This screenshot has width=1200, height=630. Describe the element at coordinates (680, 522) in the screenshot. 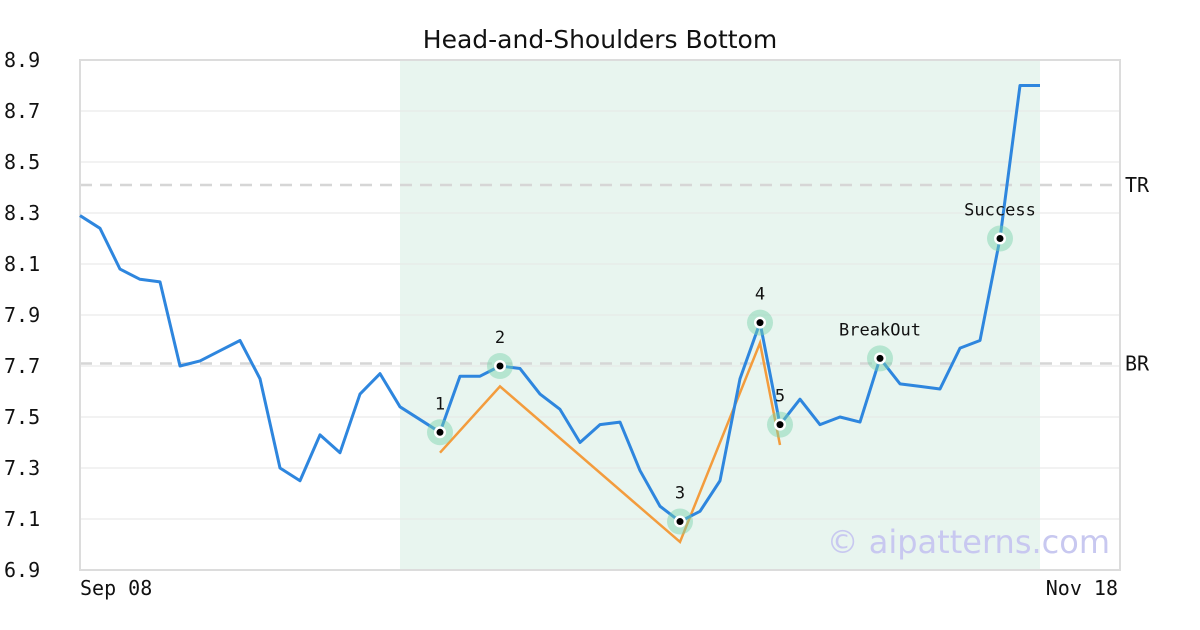

I see `key-point-3-dot` at that location.